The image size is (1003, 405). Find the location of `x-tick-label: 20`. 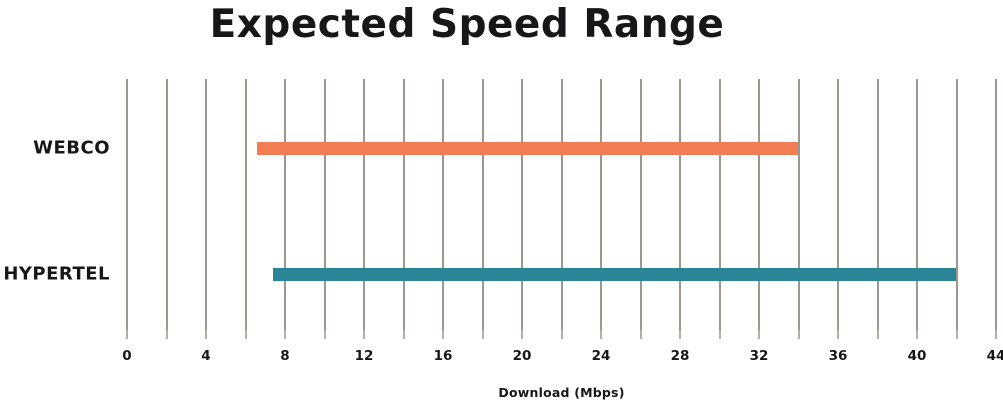

x-tick-label: 20 is located at coordinates (522, 356).